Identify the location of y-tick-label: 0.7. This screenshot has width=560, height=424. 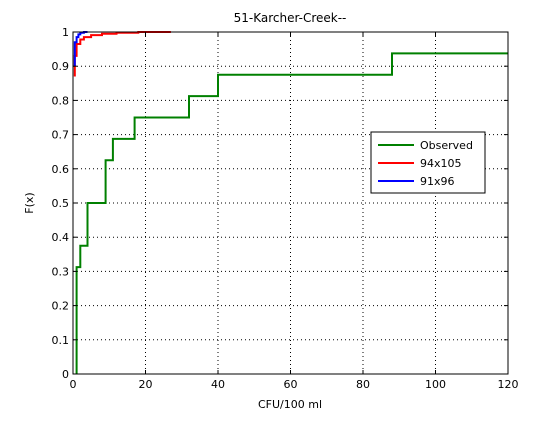
(61, 135).